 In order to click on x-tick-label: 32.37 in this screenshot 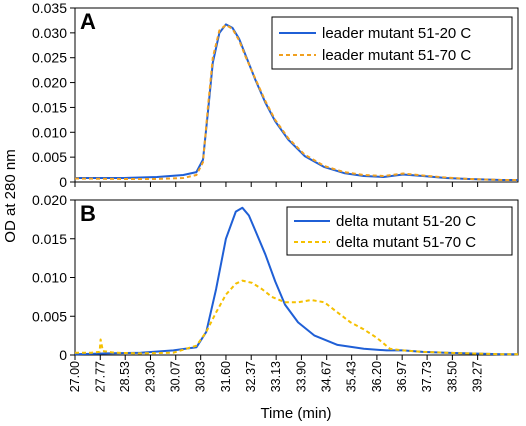, I will do `click(251, 376)`.